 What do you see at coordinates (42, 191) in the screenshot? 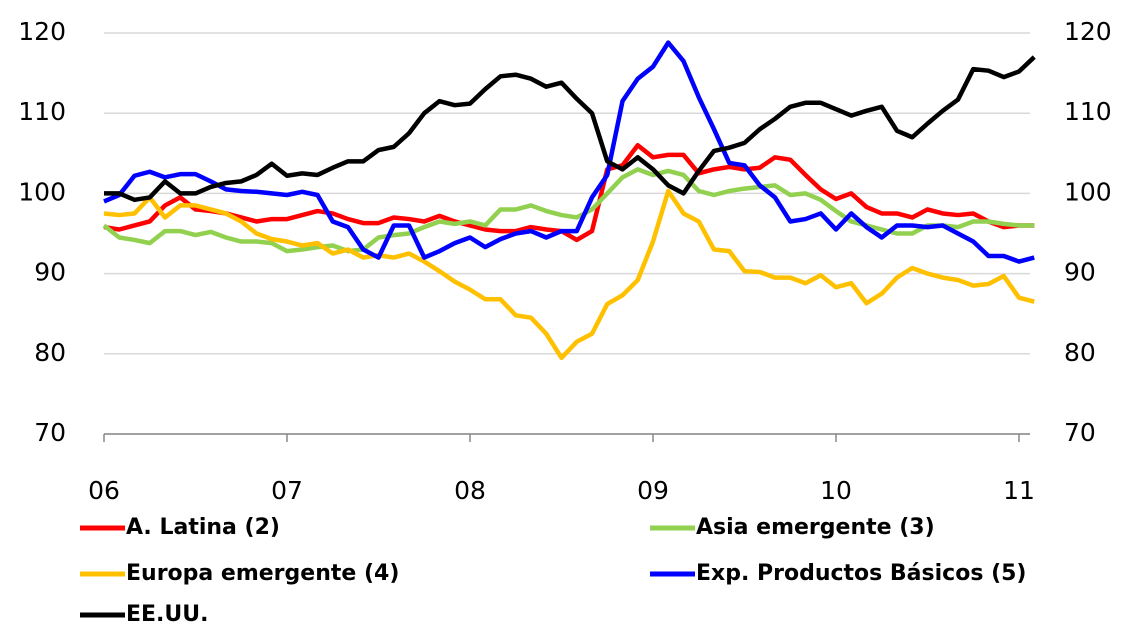
I see `y-tick-label: 100` at bounding box center [42, 191].